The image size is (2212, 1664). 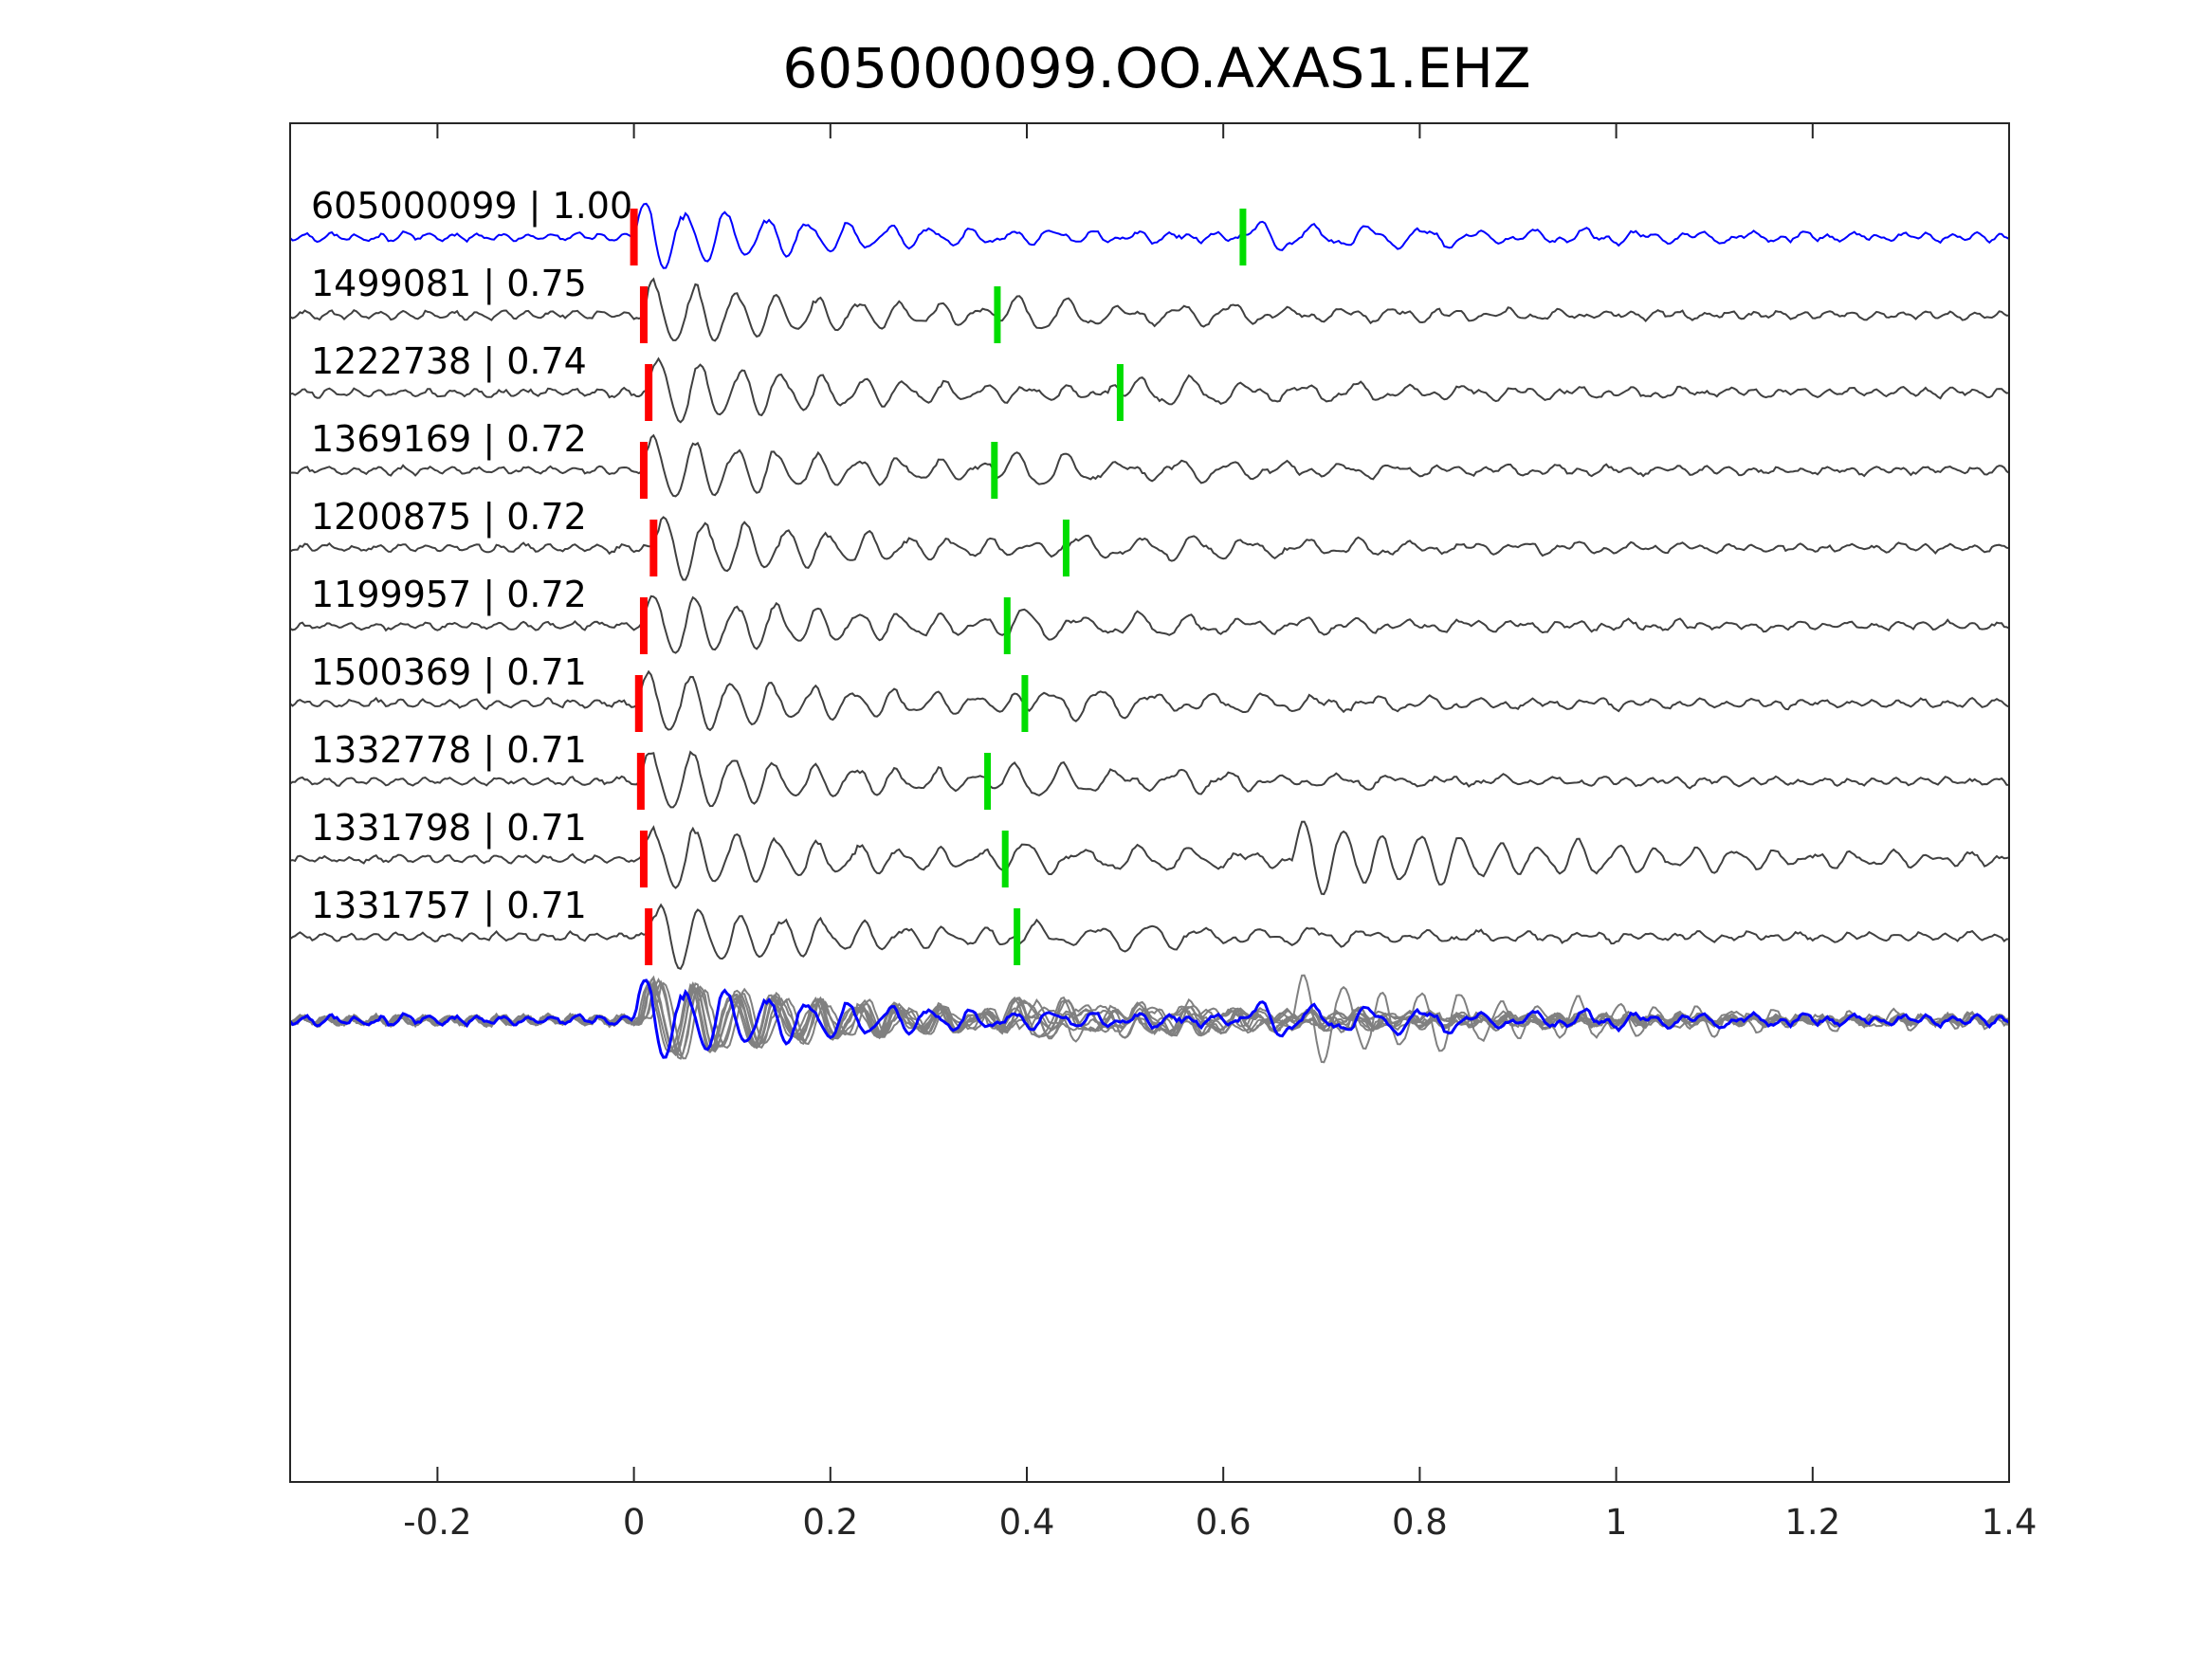 What do you see at coordinates (1616, 1522) in the screenshot?
I see `x-tick-label: 1` at bounding box center [1616, 1522].